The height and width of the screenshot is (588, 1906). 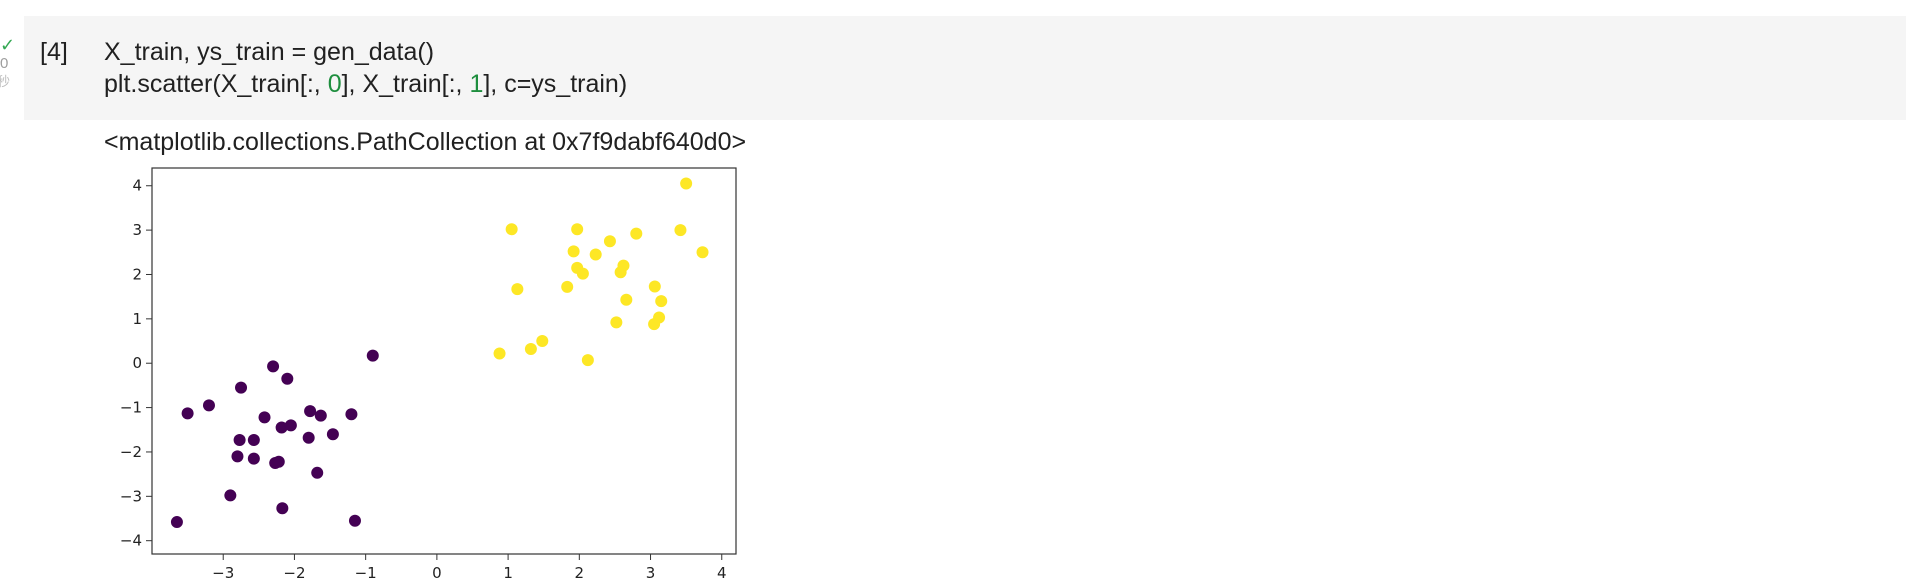 I want to click on x-tick-label: 4, so click(x=722, y=573).